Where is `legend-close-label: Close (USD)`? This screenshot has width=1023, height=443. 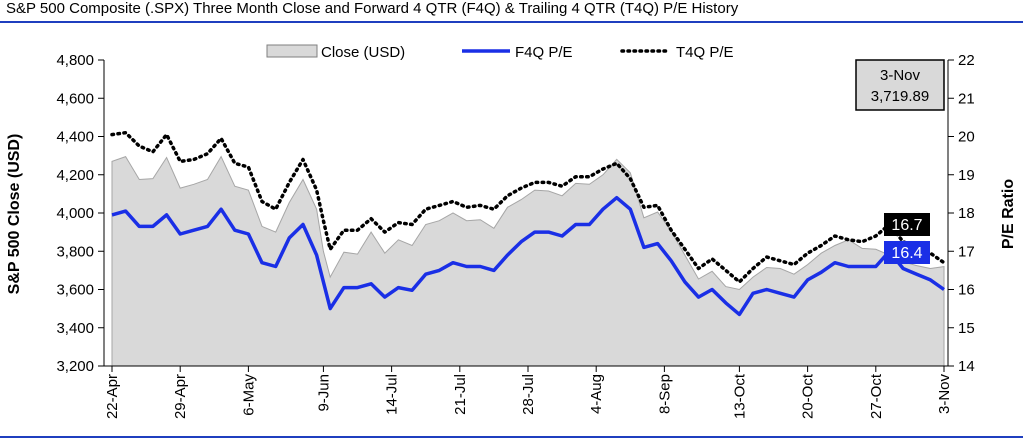
legend-close-label: Close (USD) is located at coordinates (363, 52).